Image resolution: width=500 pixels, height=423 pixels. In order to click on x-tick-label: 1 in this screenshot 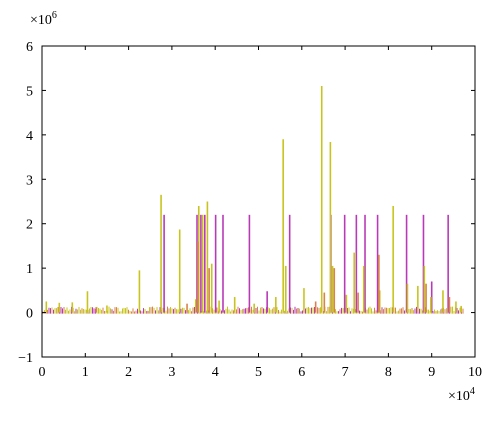, I will do `click(85, 372)`.